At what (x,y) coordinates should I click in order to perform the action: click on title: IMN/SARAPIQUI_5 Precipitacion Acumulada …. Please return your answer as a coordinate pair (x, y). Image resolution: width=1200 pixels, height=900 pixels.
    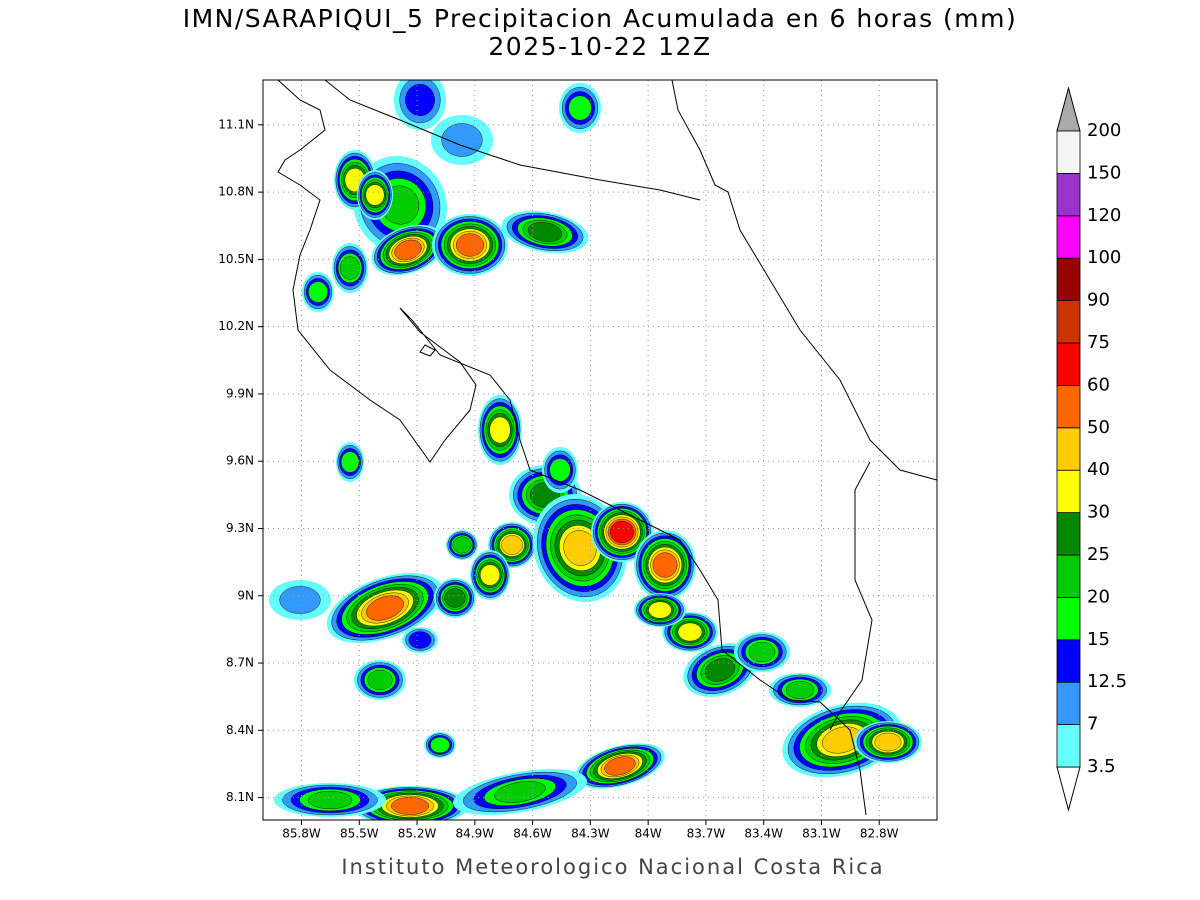
    Looking at the image, I should click on (600, 18).